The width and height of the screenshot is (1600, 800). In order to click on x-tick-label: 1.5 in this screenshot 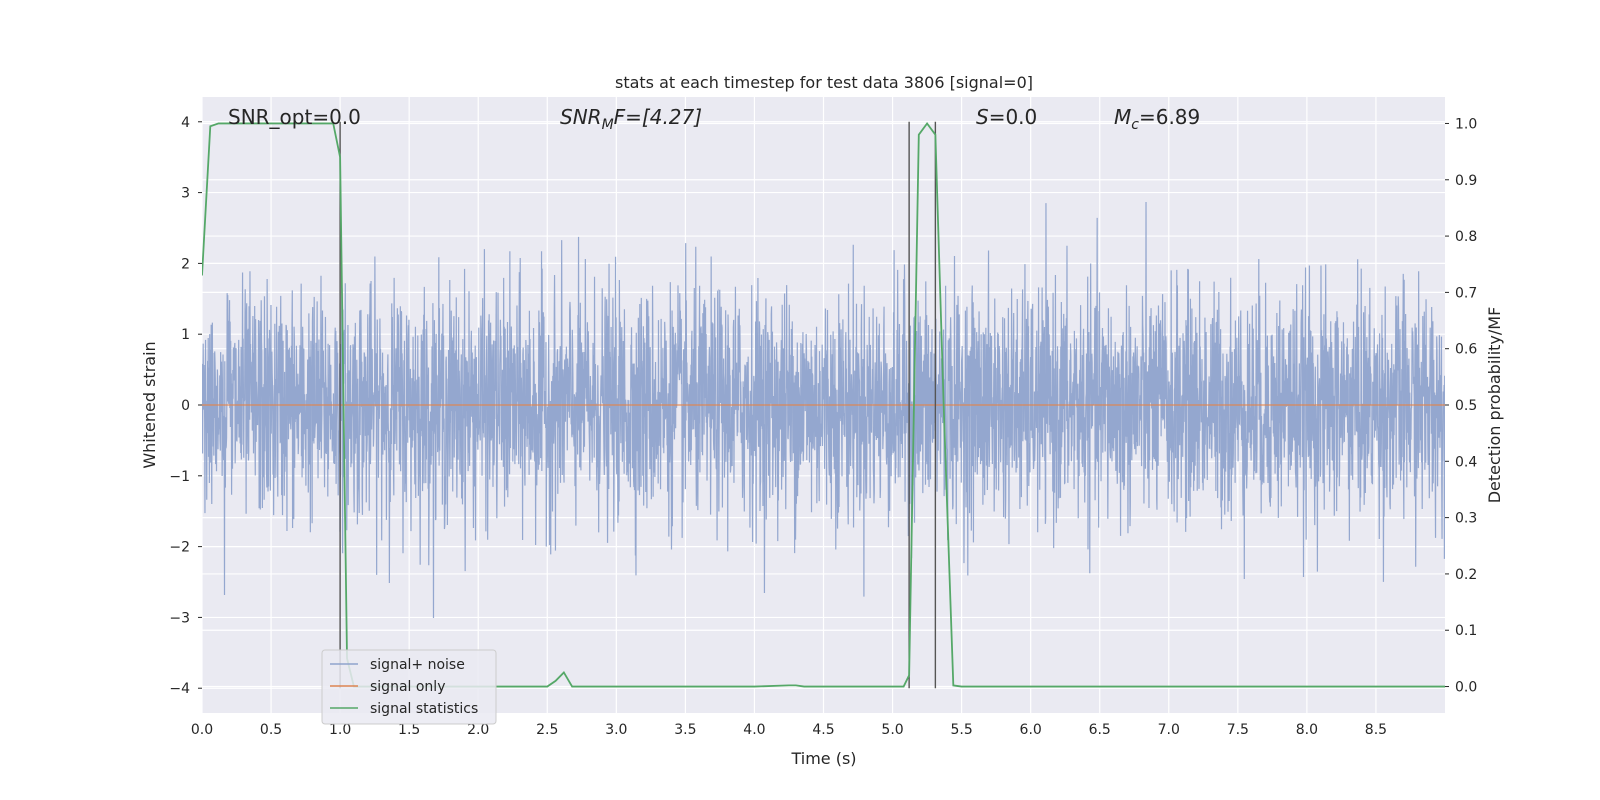, I will do `click(409, 730)`.